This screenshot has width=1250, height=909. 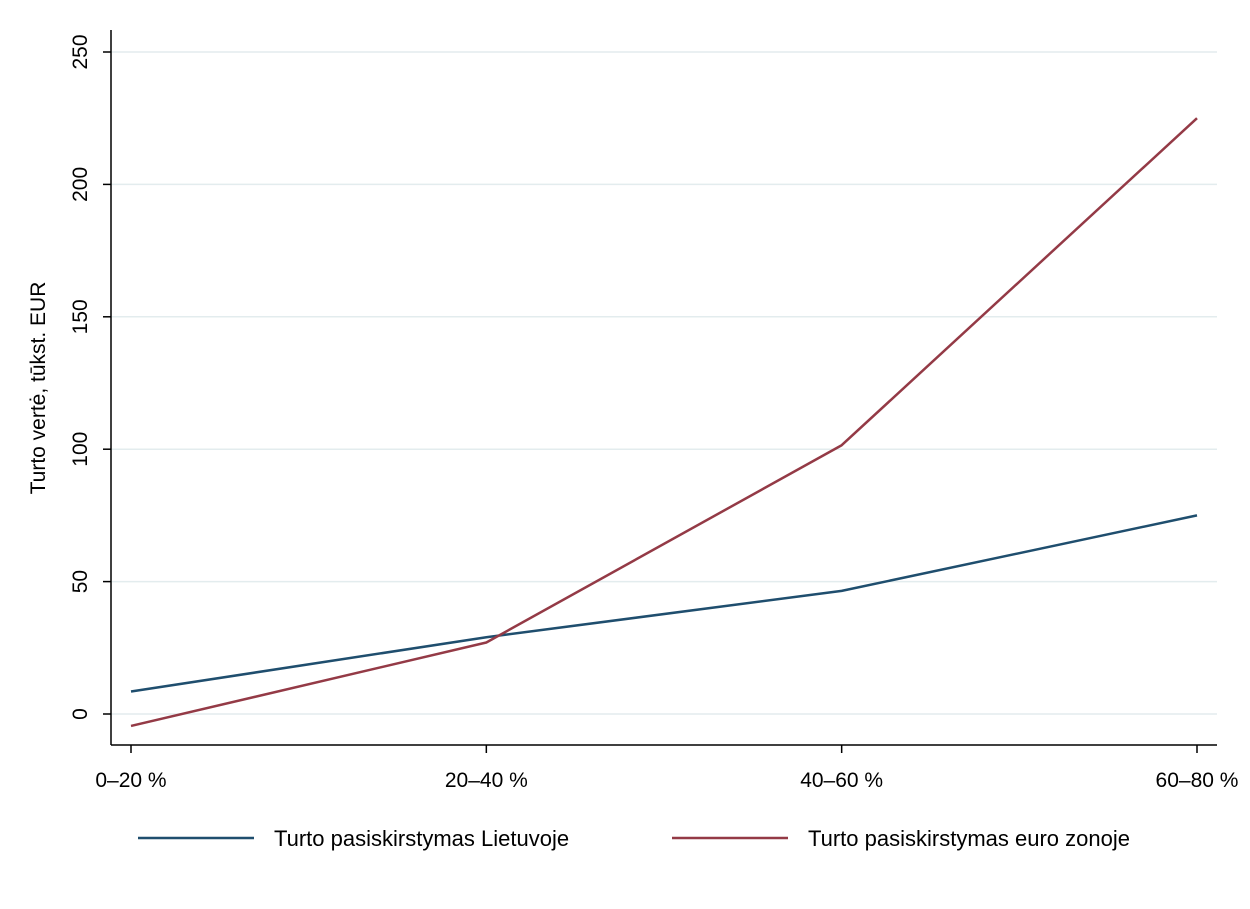 What do you see at coordinates (38, 388) in the screenshot?
I see `y-axis-title: Turto vertė, tūkst. EUR` at bounding box center [38, 388].